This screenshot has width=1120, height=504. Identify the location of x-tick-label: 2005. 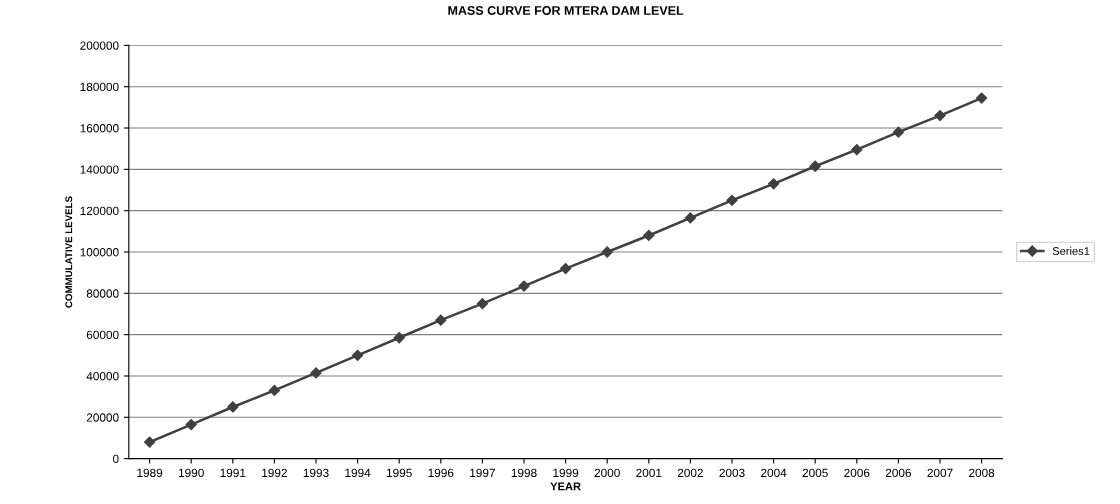
(815, 473).